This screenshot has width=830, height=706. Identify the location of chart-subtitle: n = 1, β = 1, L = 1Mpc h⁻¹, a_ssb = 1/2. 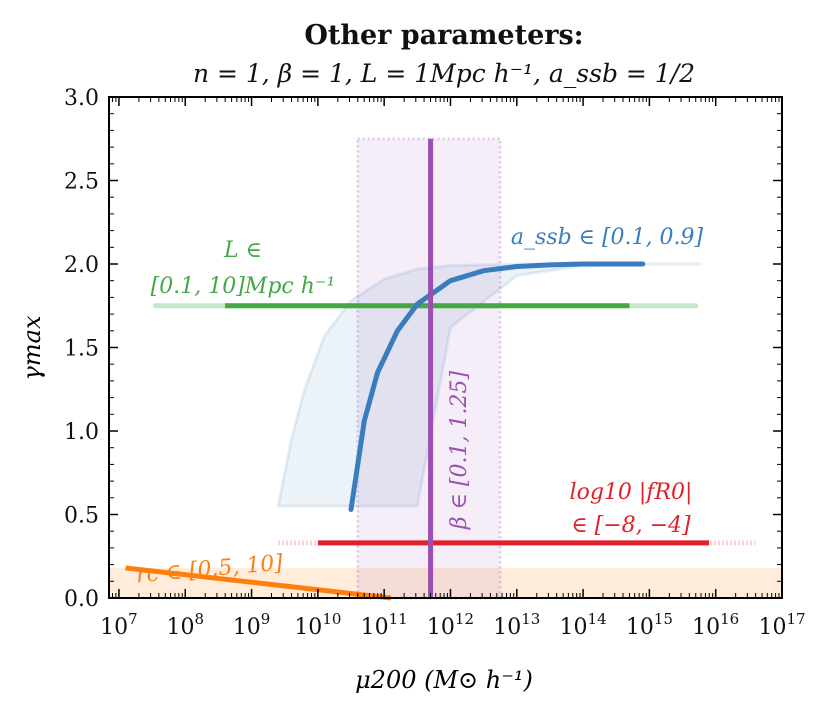
(444, 73).